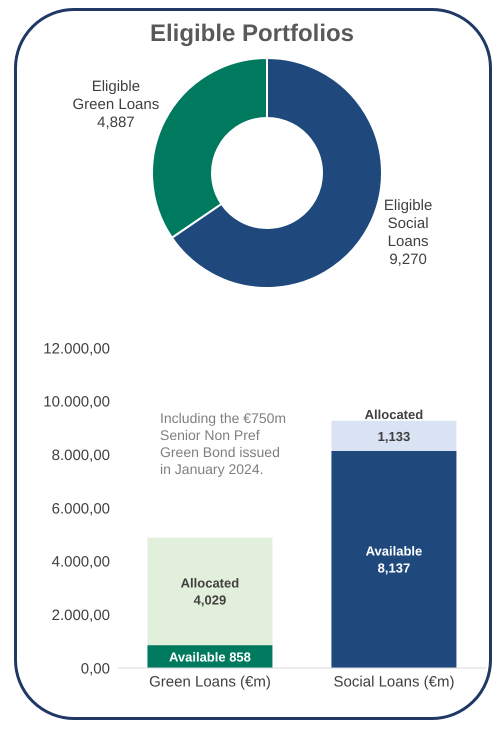 Image resolution: width=504 pixels, height=739 pixels. What do you see at coordinates (76, 349) in the screenshot?
I see `y-tick-label: 12.000,00` at bounding box center [76, 349].